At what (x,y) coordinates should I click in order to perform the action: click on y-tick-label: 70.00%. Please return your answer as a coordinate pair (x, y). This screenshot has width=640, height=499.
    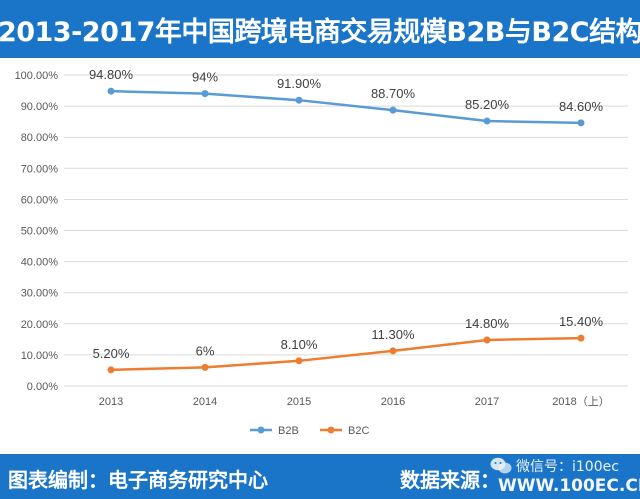
    Looking at the image, I should click on (40, 169).